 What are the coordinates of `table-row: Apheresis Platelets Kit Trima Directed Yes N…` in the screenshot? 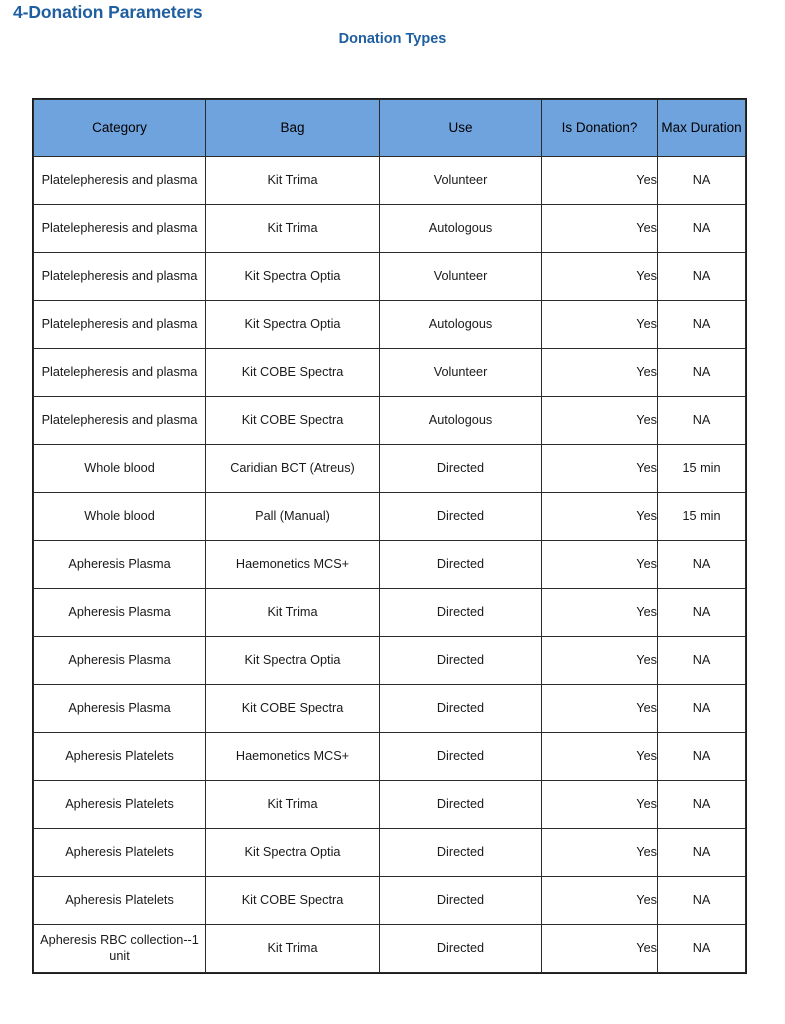 It's located at (389, 804).